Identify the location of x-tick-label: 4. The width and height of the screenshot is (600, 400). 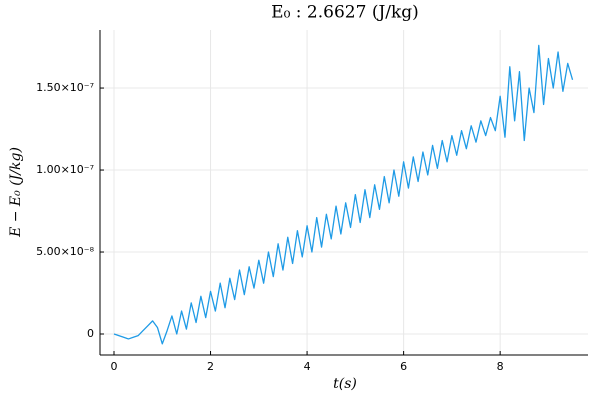
(307, 366).